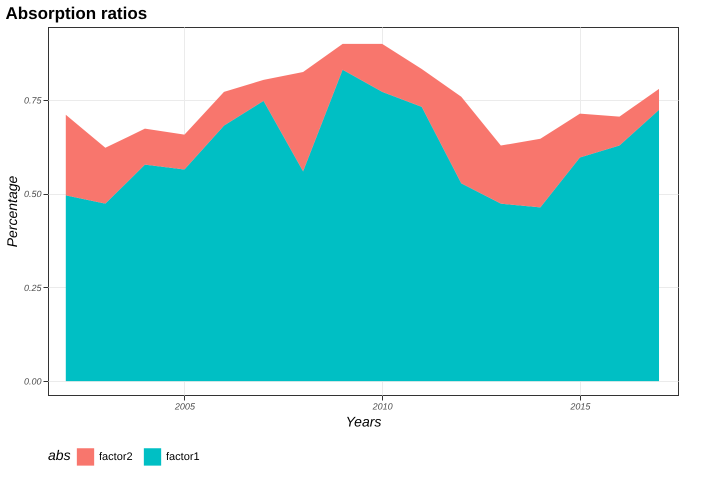 The height and width of the screenshot is (487, 705). What do you see at coordinates (59, 455) in the screenshot?
I see `legend-title: abs` at bounding box center [59, 455].